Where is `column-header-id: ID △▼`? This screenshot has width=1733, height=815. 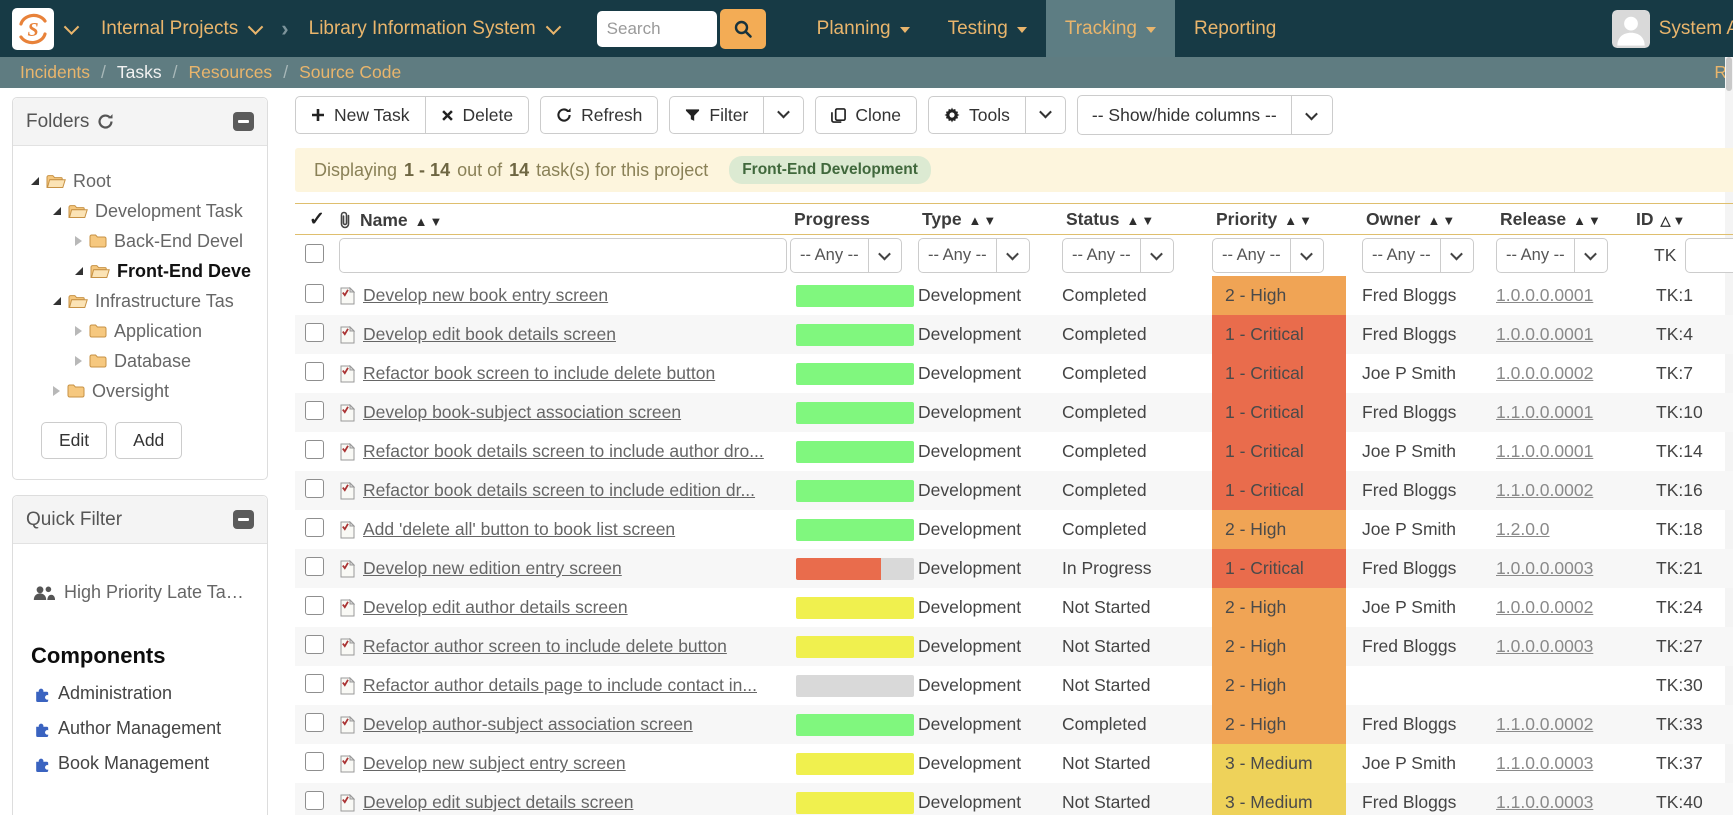
column-header-id: ID △▼ is located at coordinates (1682, 219).